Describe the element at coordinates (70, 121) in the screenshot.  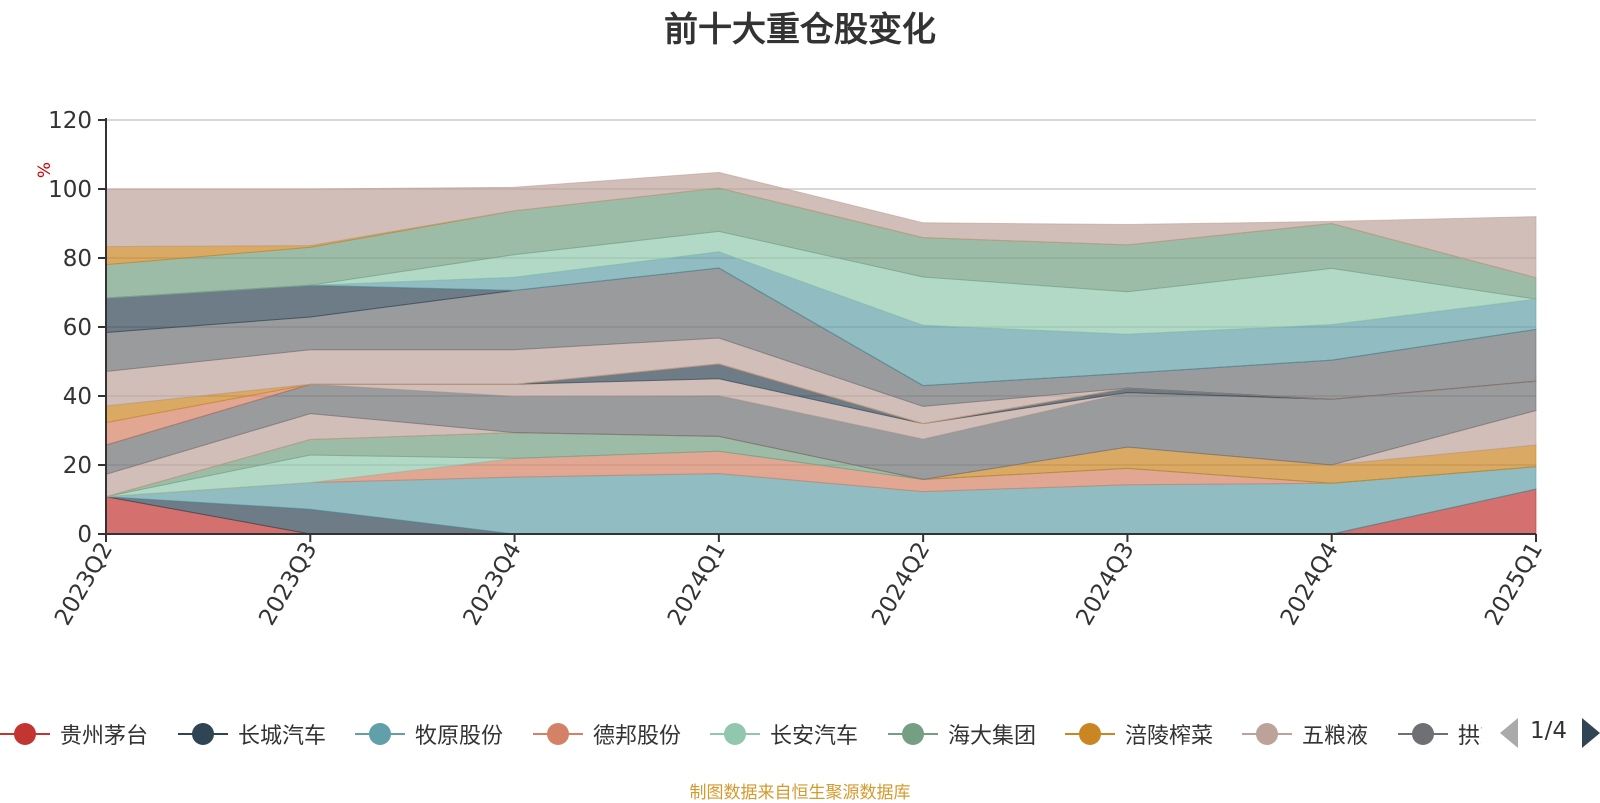
I see `y-tick-label: 120` at that location.